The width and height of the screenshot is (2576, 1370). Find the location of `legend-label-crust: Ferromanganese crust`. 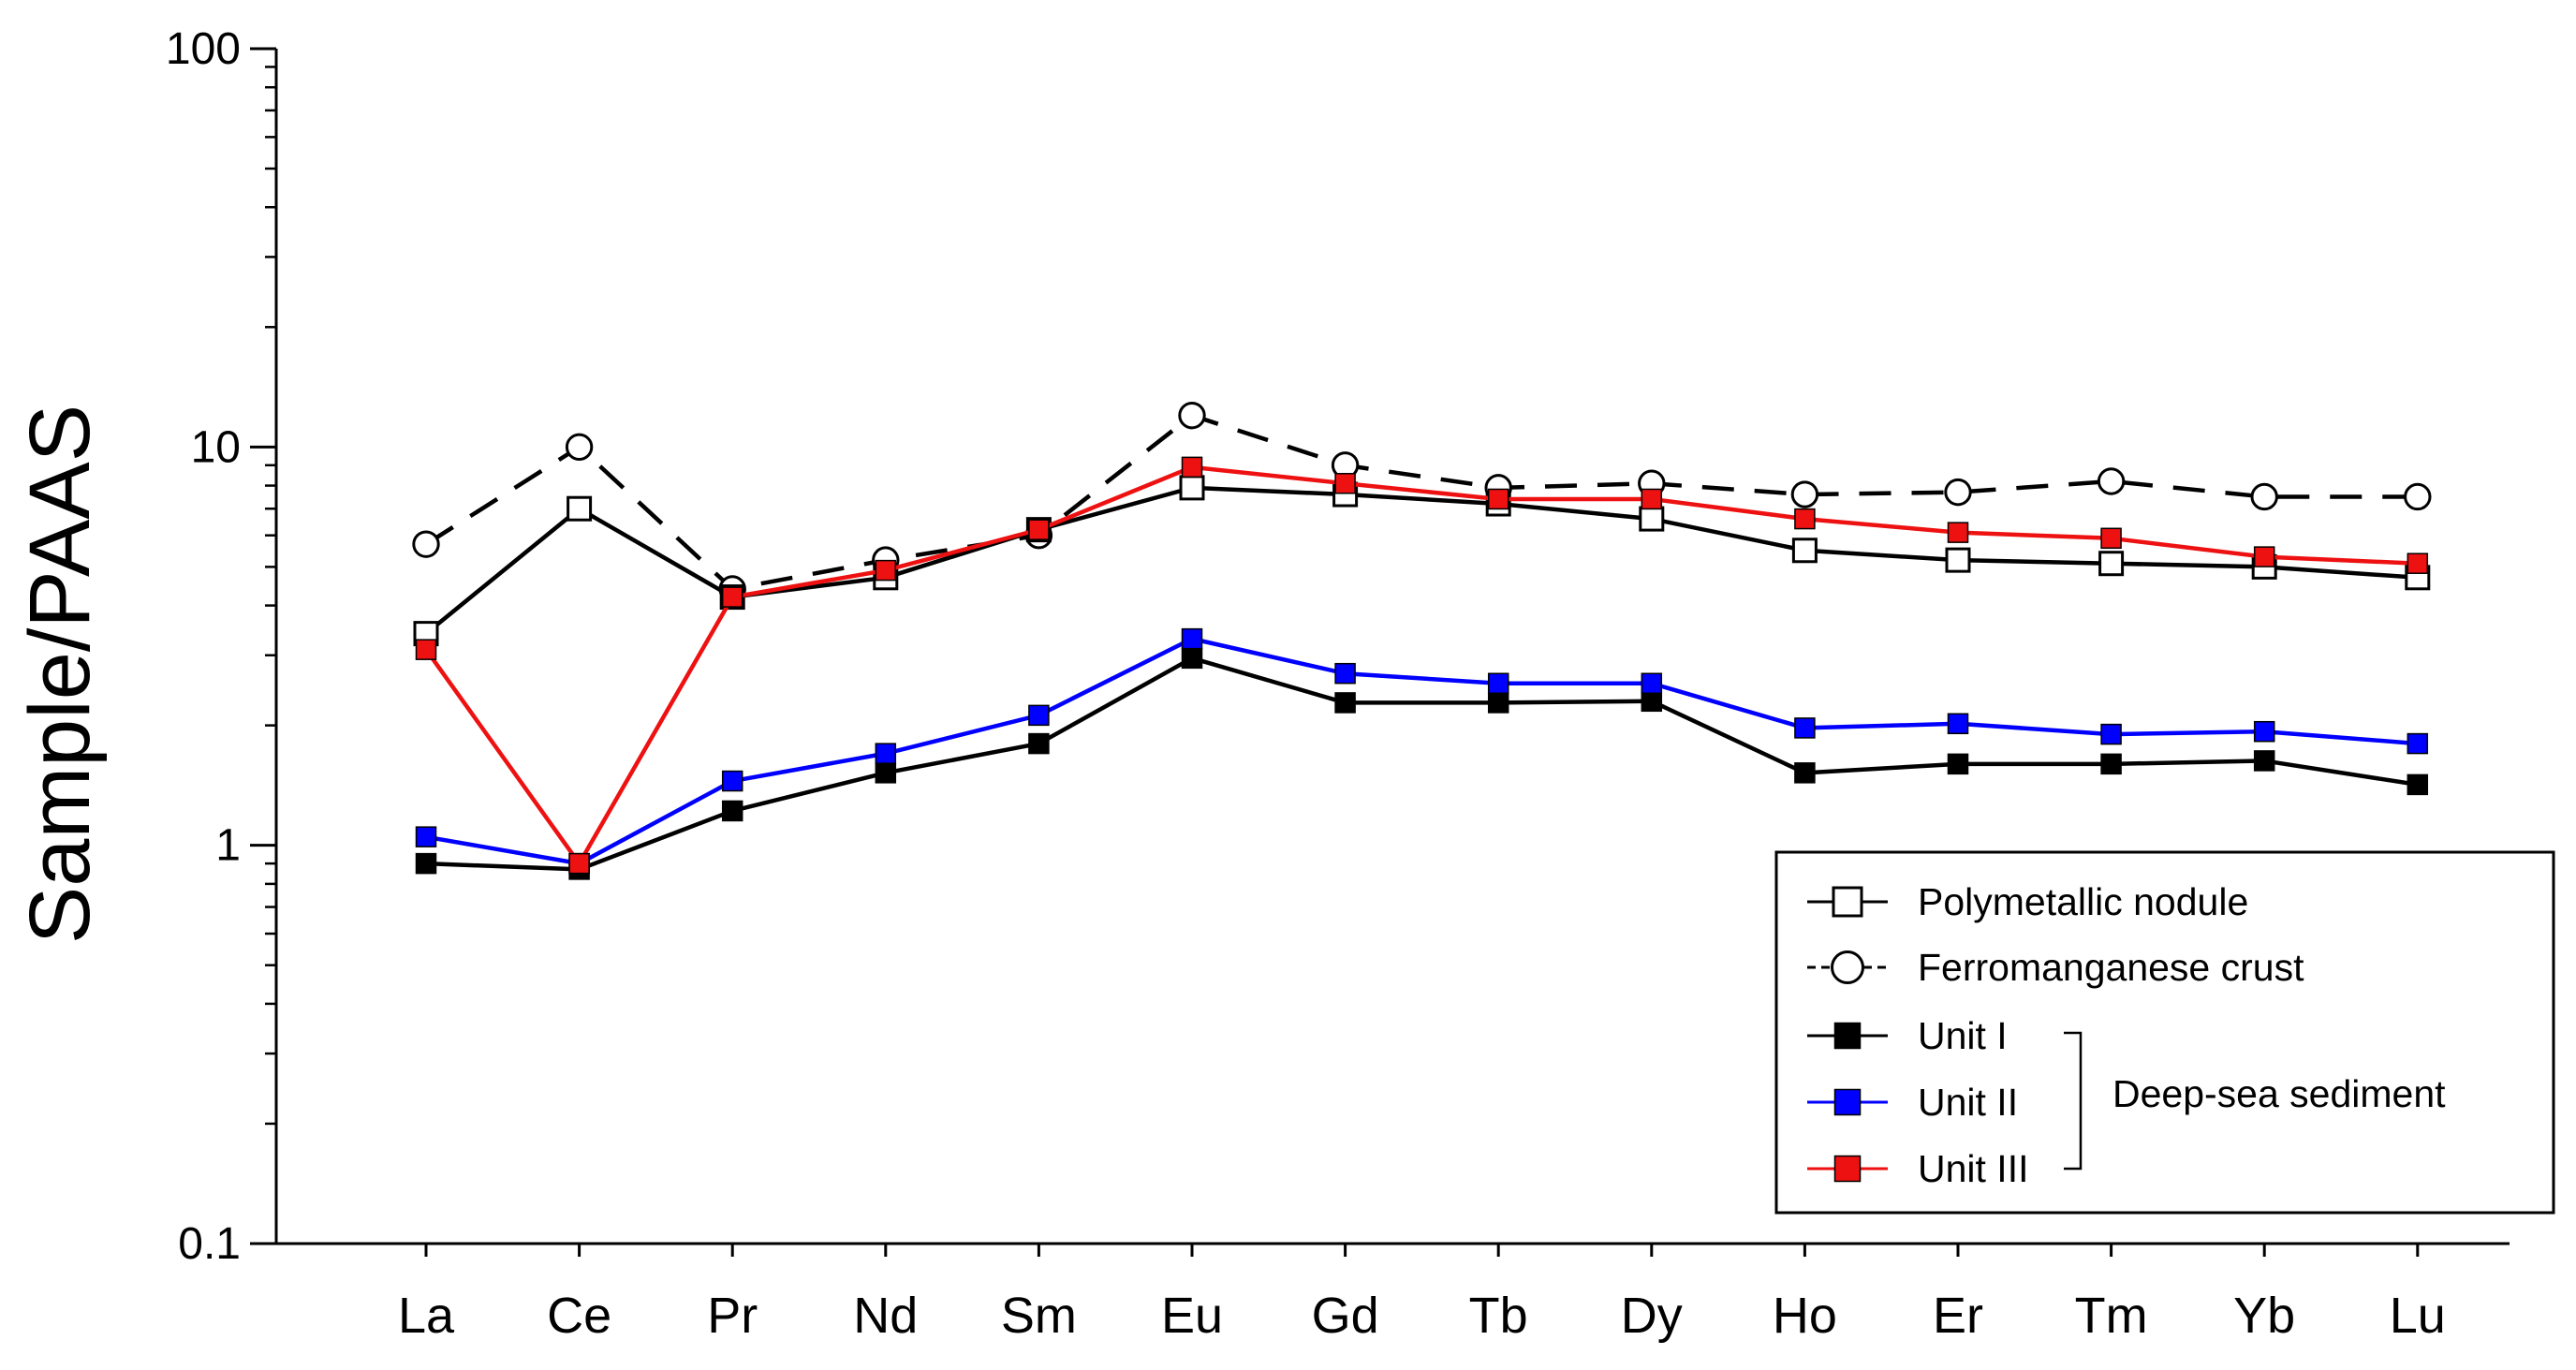

legend-label-crust: Ferromanganese crust is located at coordinates (2111, 968).